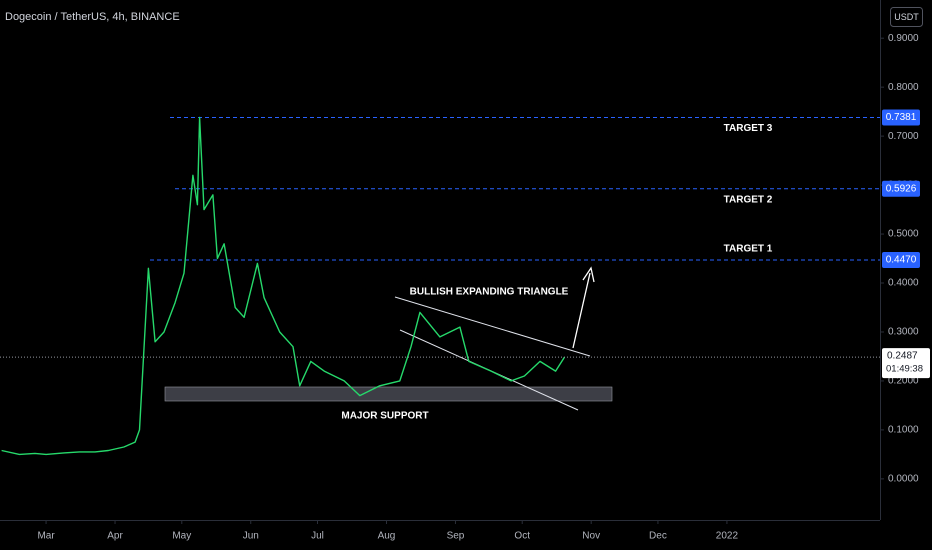  Describe the element at coordinates (456, 536) in the screenshot. I see `x-tick-label: Sep` at that location.